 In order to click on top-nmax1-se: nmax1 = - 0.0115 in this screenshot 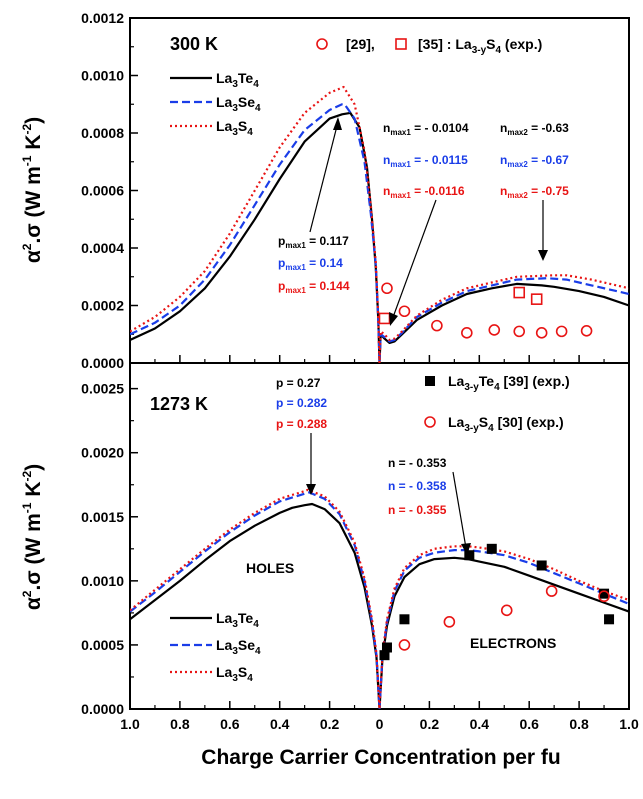, I will do `click(425, 161)`.